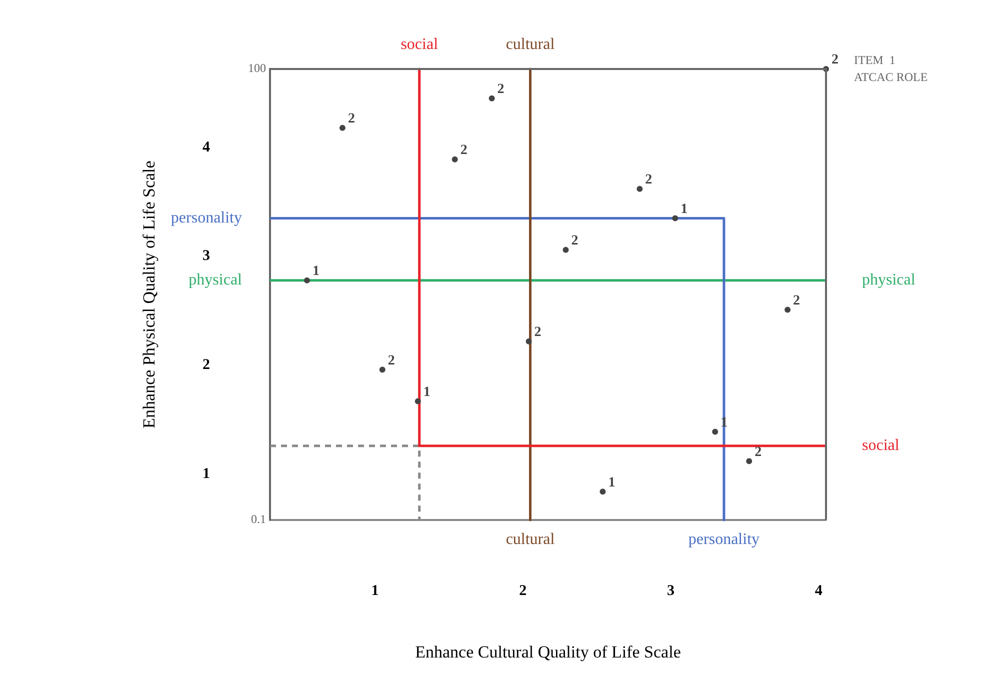 This screenshot has width=990, height=675. I want to click on series-label: physical, so click(215, 280).